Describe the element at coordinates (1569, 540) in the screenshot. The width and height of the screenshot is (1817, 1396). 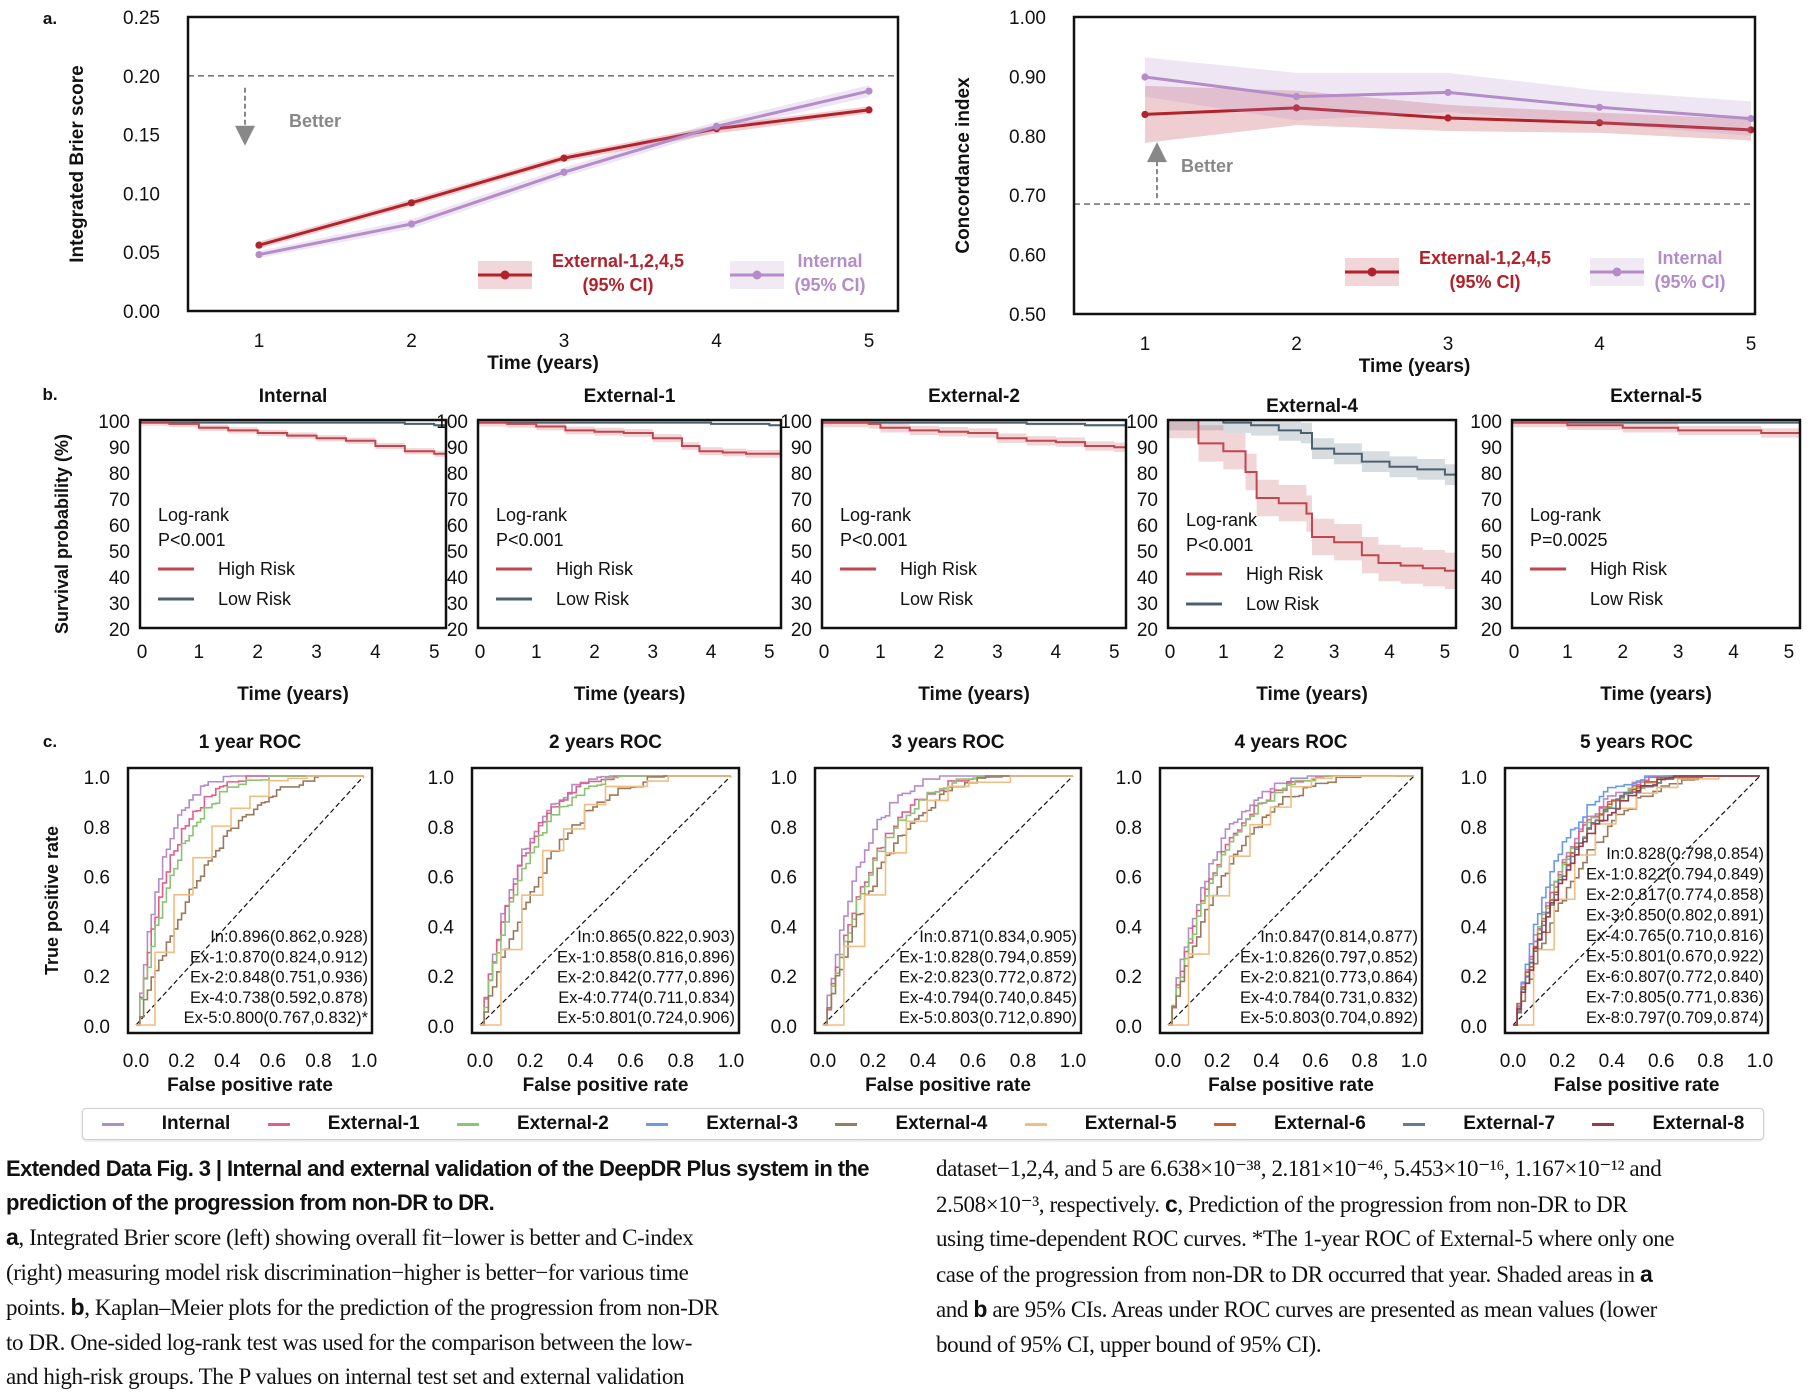
I see `p-value: P=0.0025` at that location.